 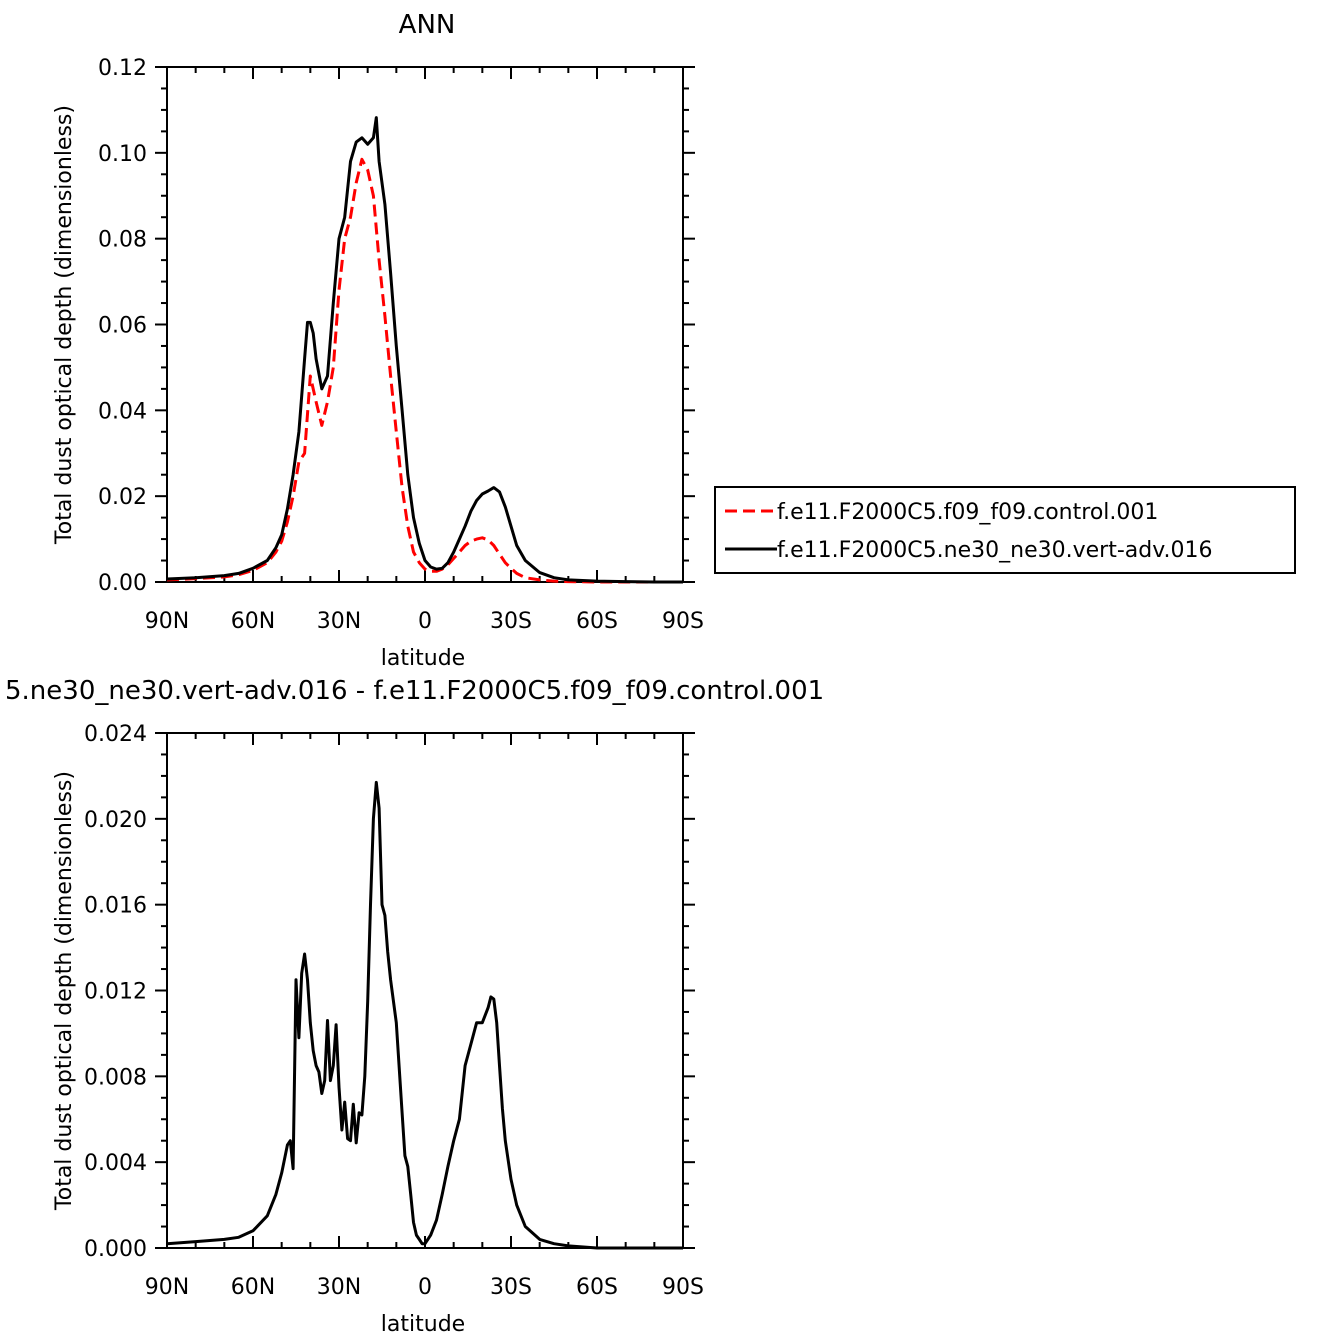 I want to click on y-tick-label: 0.020, so click(x=115, y=820).